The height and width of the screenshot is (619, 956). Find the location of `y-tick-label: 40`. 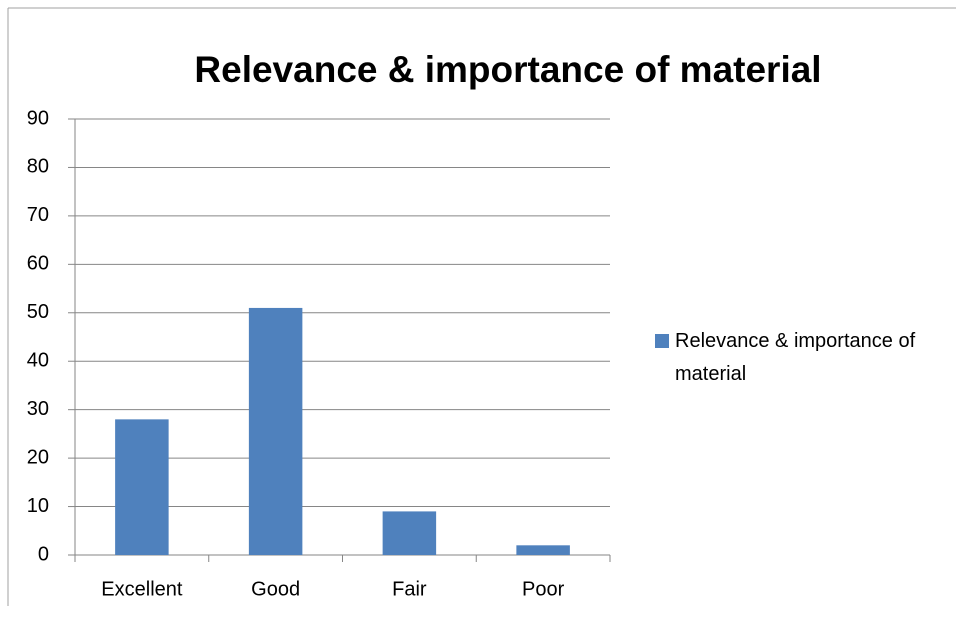

y-tick-label: 40 is located at coordinates (38, 361).